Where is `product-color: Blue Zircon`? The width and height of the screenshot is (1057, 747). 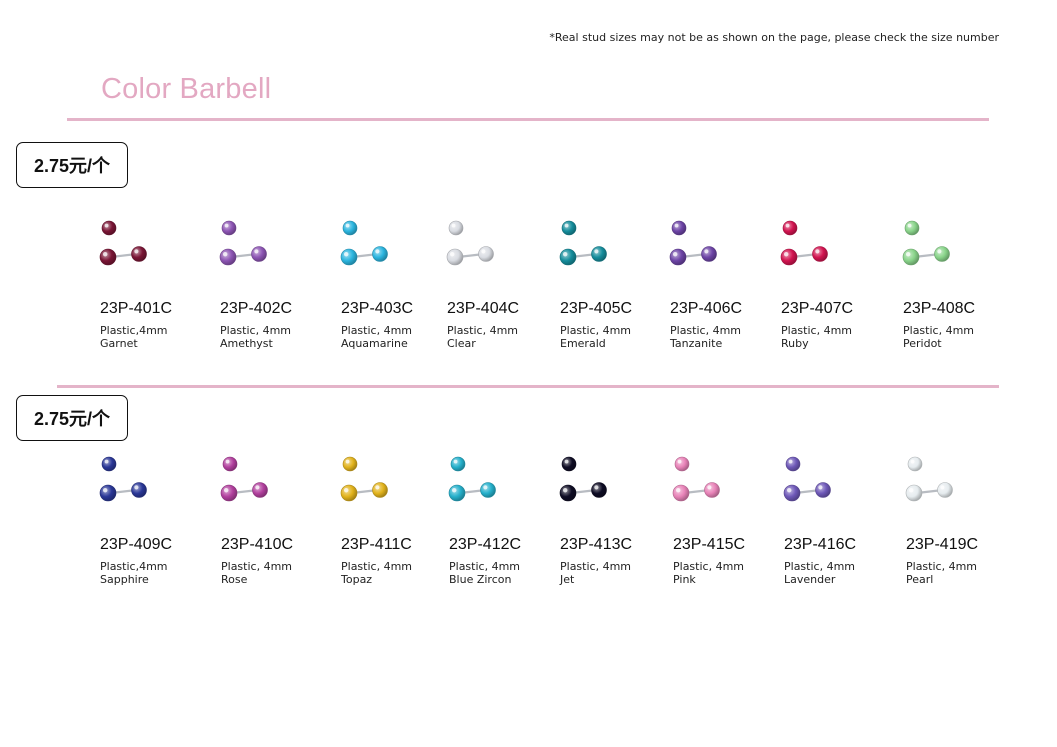 product-color: Blue Zircon is located at coordinates (480, 579).